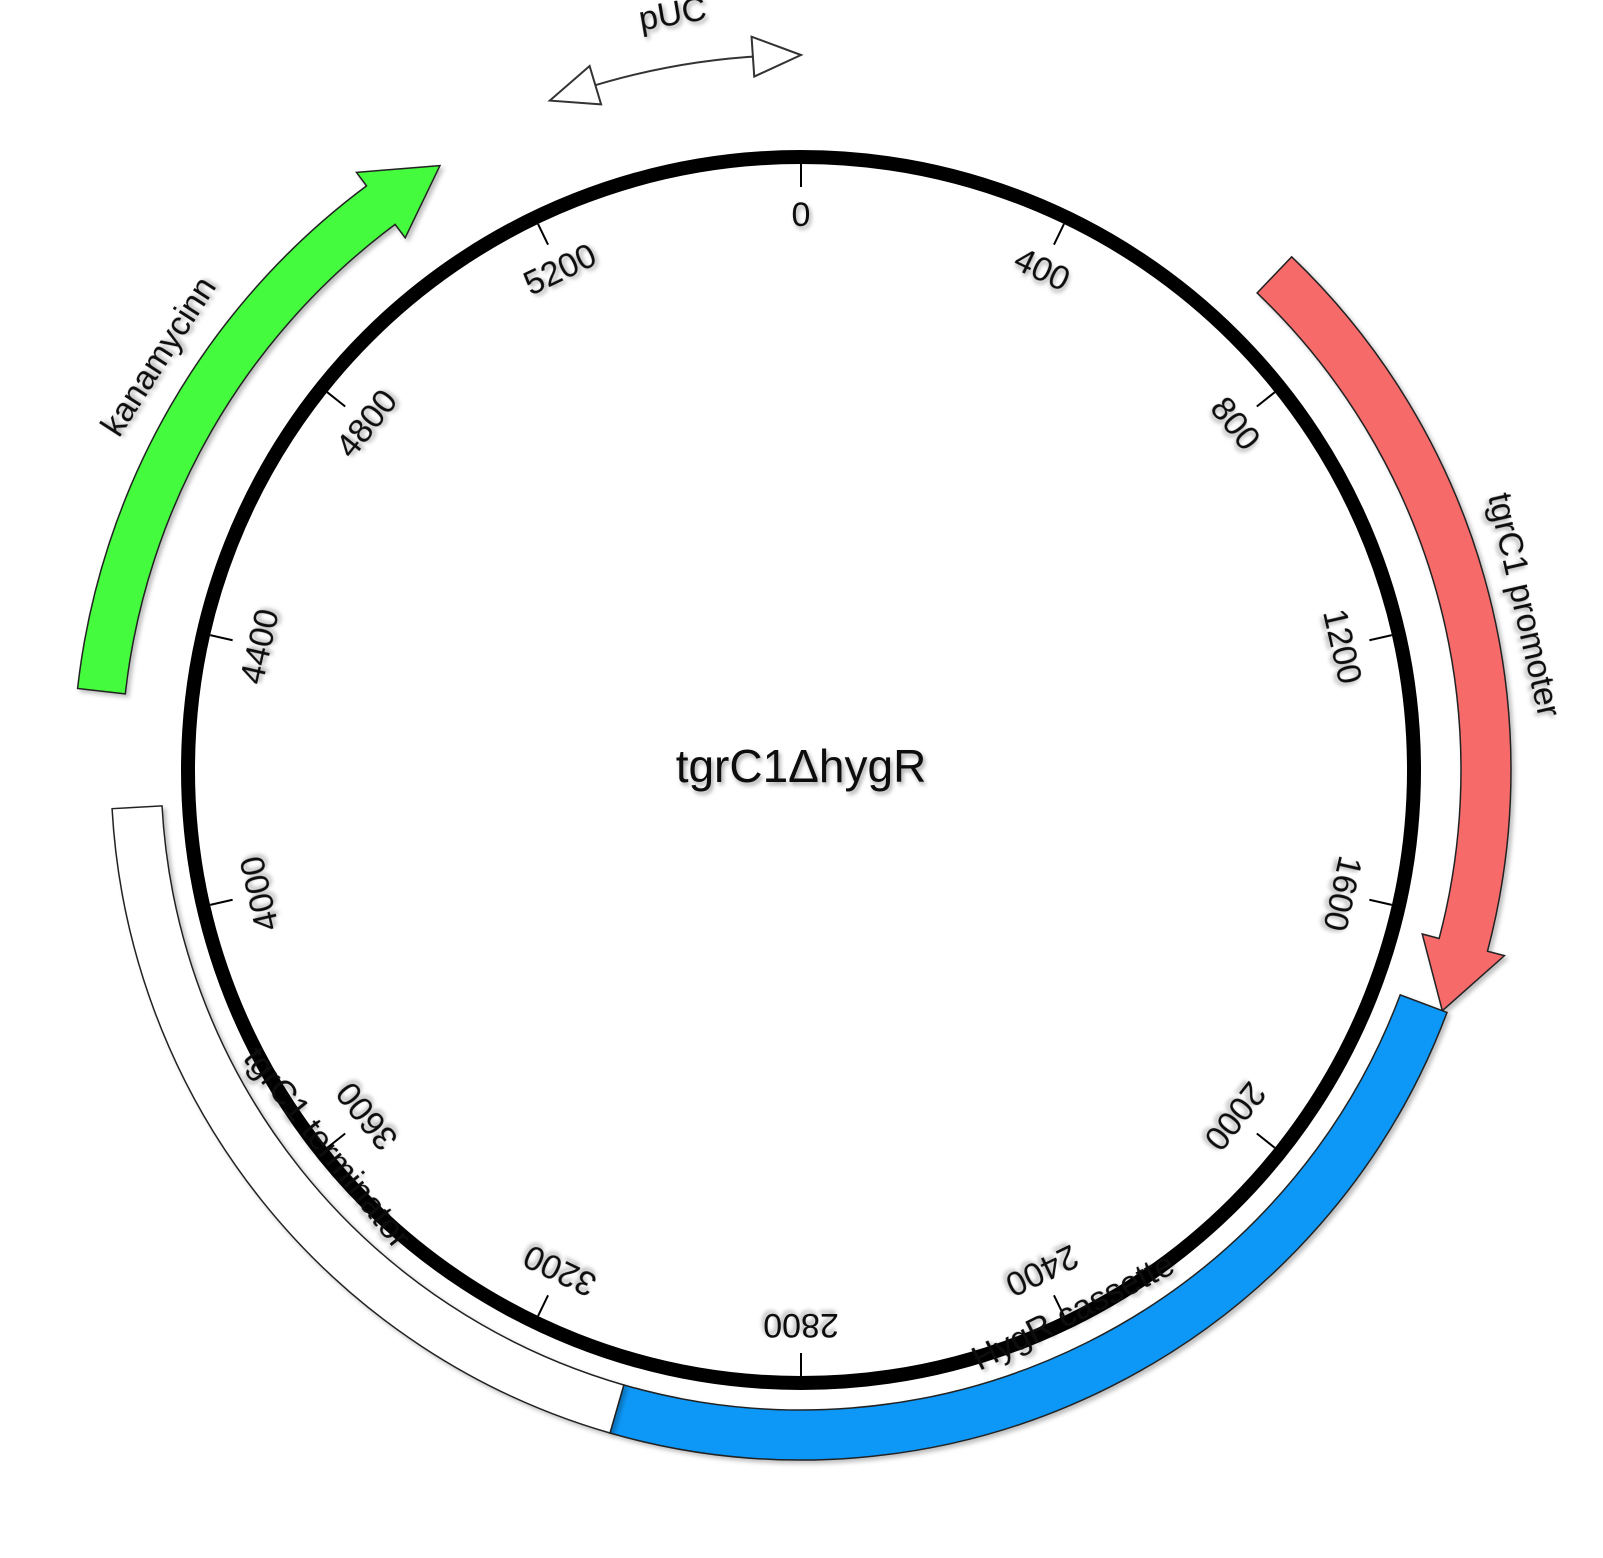  I want to click on tick-label: 5200, so click(560, 269).